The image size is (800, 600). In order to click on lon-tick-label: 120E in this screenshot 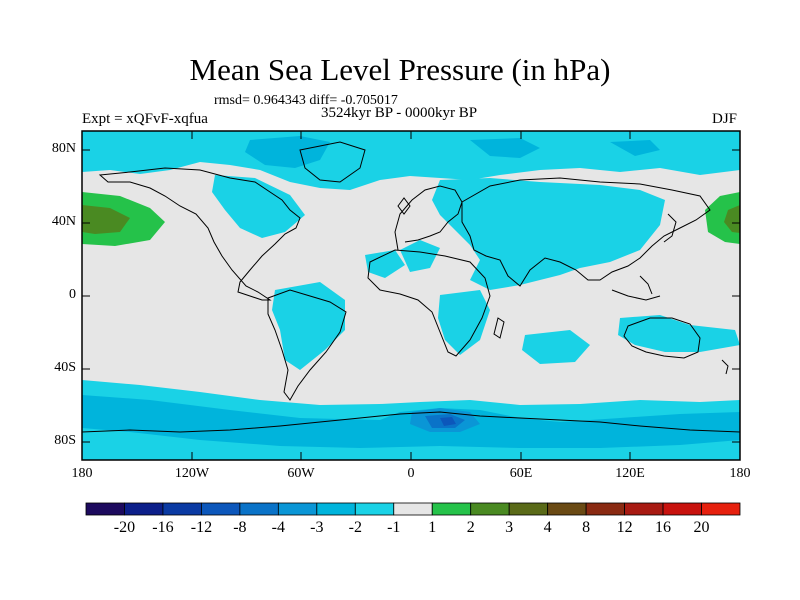, I will do `click(630, 473)`.